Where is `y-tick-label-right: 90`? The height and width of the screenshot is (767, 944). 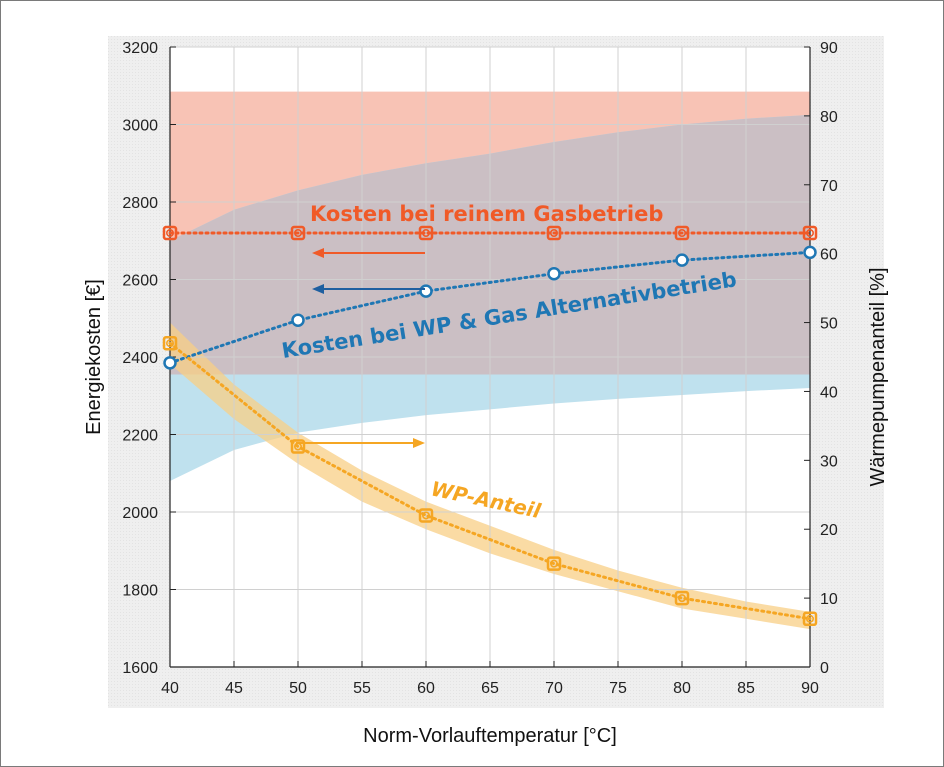
y-tick-label-right: 90 is located at coordinates (829, 48).